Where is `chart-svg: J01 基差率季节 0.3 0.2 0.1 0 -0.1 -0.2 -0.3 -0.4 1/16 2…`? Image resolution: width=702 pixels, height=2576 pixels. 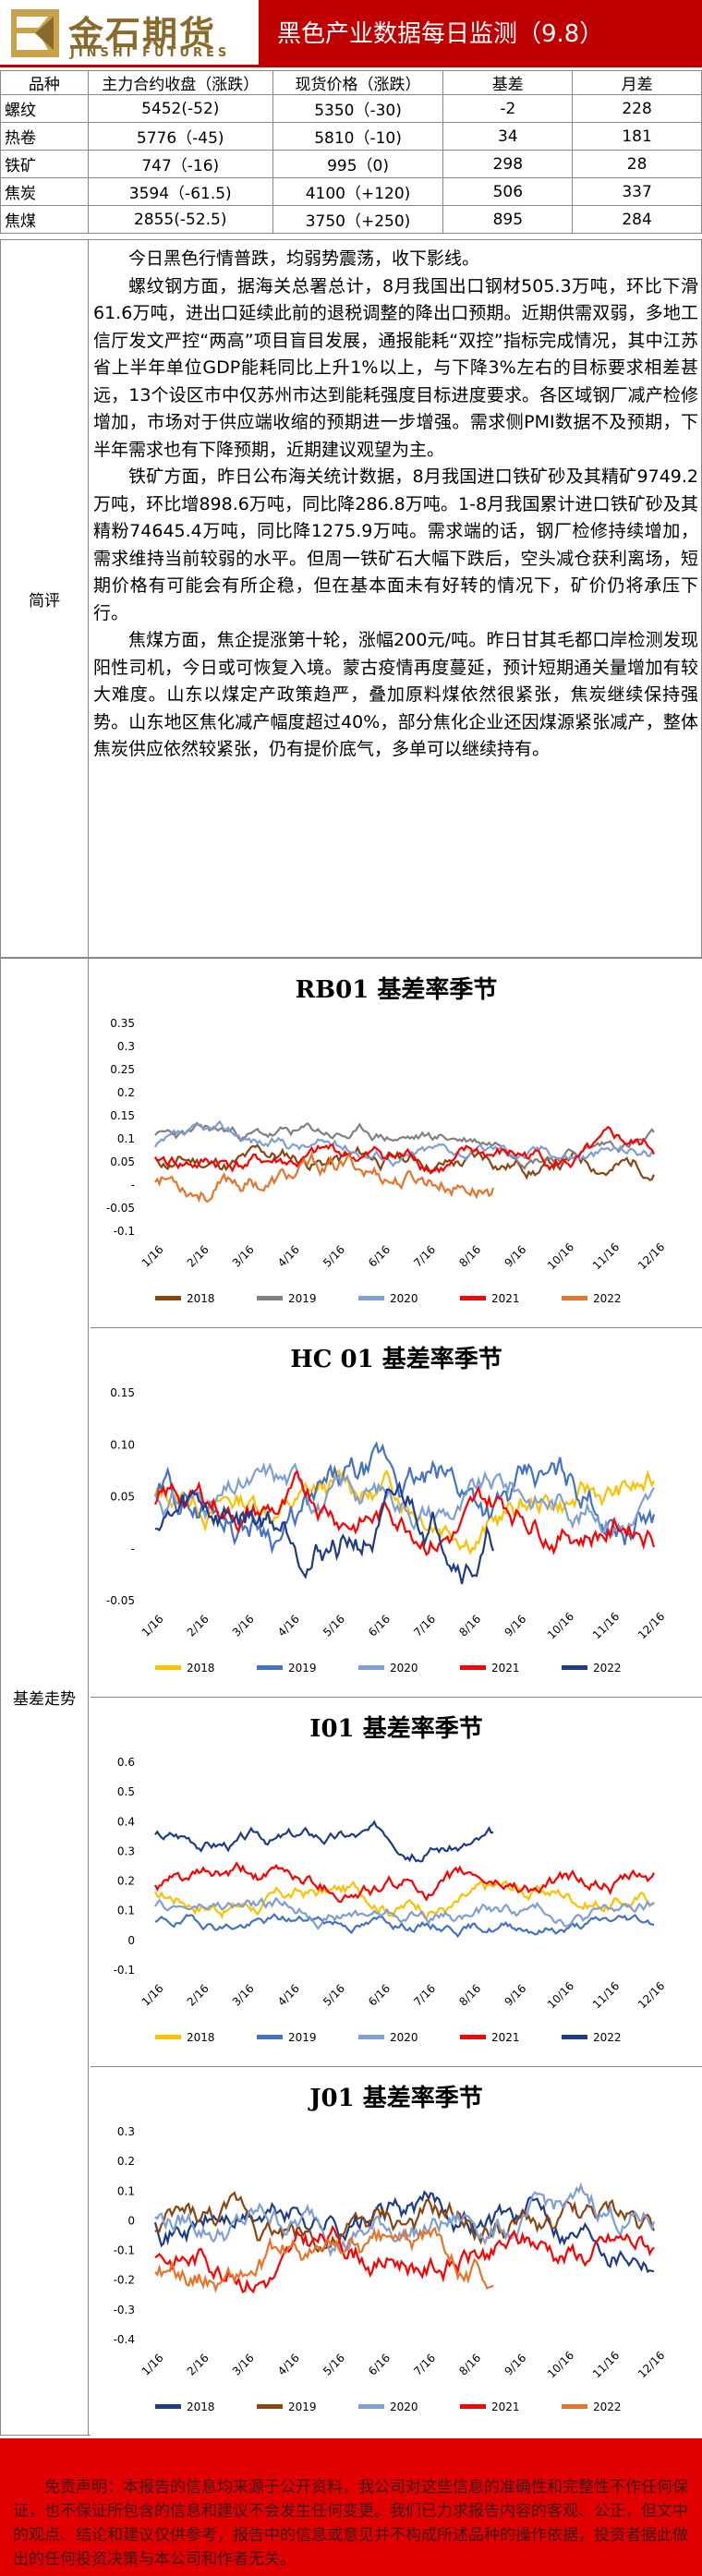 chart-svg: J01 基差率季节 0.3 0.2 0.1 0 -0.1 -0.2 -0.3 -0.4 1/16 2… is located at coordinates (391, 2248).